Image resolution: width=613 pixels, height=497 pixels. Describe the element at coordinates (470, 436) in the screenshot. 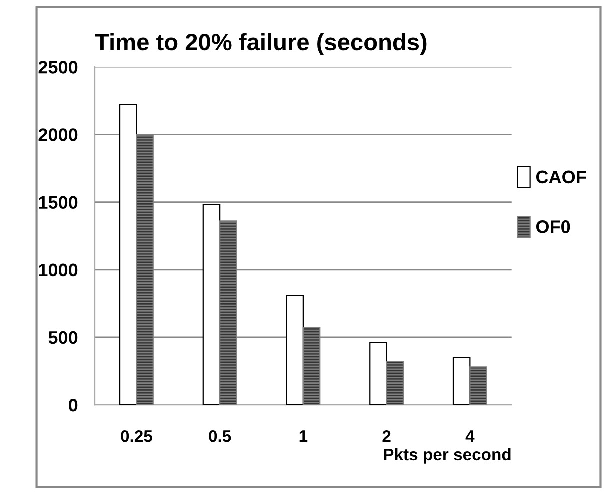

I see `x-tick-label: 4` at that location.